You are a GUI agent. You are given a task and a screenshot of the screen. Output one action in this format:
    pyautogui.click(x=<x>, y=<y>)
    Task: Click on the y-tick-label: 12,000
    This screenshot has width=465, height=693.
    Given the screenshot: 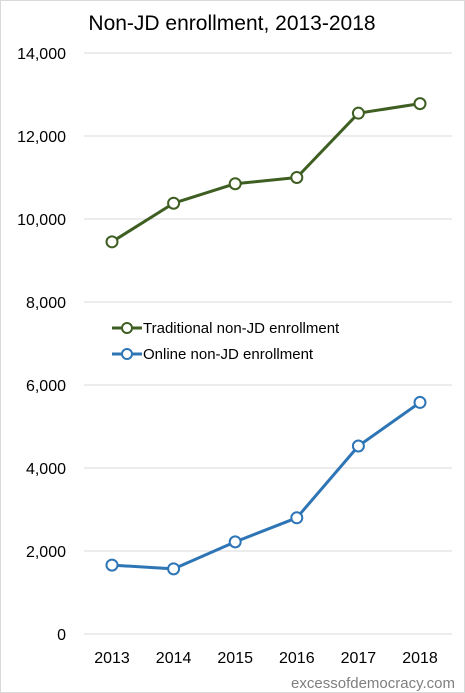 What is the action you would take?
    pyautogui.click(x=41, y=137)
    